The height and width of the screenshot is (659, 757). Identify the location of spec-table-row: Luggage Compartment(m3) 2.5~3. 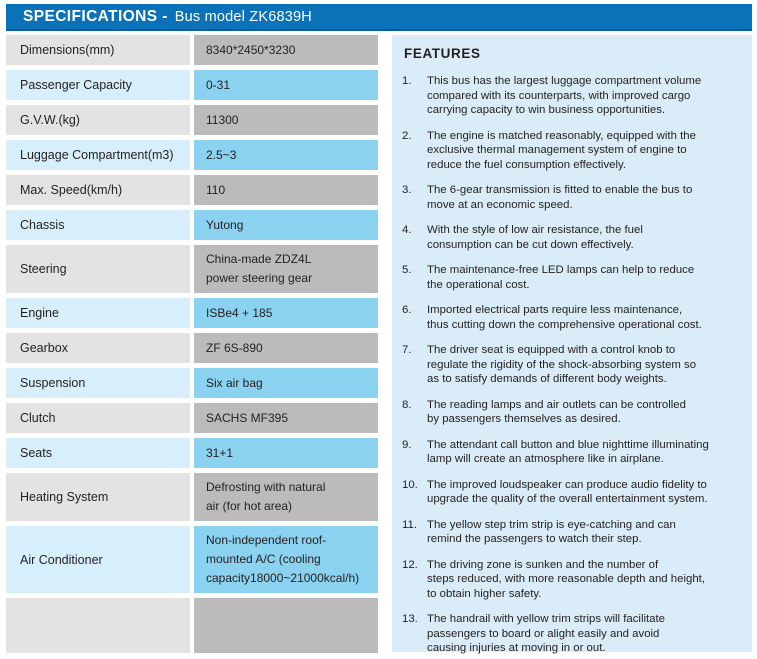
(192, 155).